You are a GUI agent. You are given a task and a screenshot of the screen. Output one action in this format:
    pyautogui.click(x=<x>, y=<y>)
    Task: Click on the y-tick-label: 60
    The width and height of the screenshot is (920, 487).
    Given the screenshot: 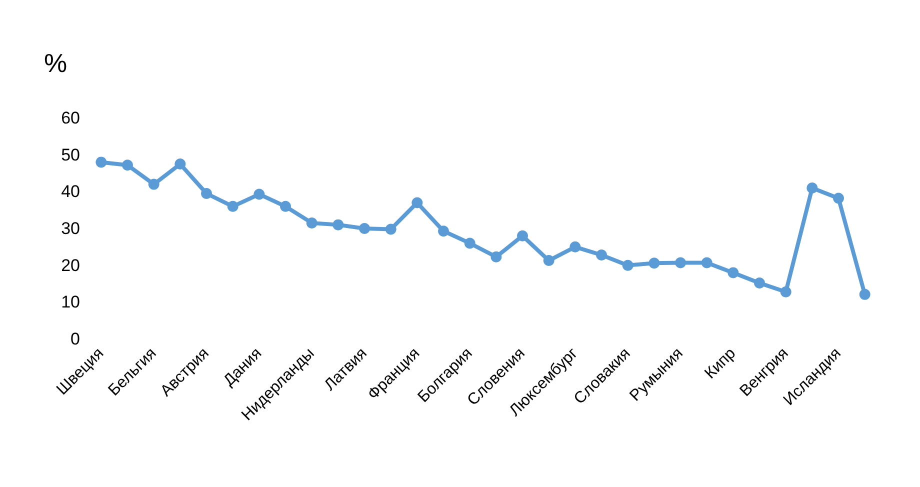 What is the action you would take?
    pyautogui.click(x=70, y=118)
    